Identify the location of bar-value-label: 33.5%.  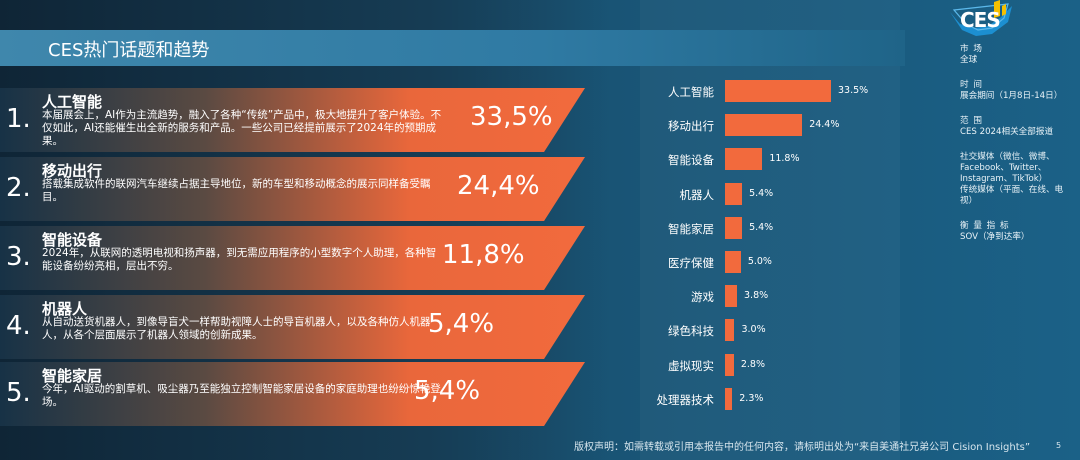
(853, 90).